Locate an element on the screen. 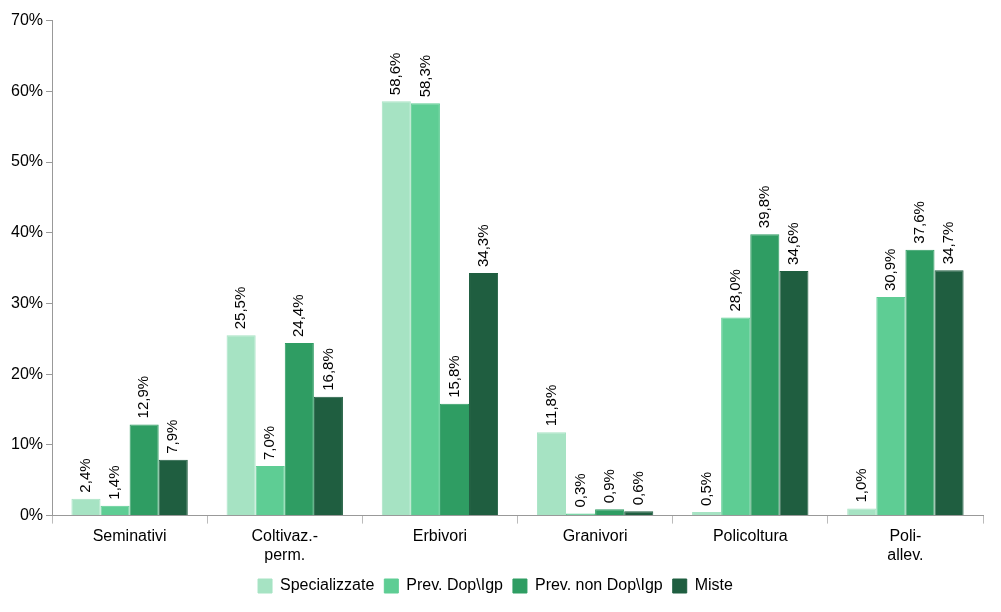  data-label: 58,6% is located at coordinates (395, 74).